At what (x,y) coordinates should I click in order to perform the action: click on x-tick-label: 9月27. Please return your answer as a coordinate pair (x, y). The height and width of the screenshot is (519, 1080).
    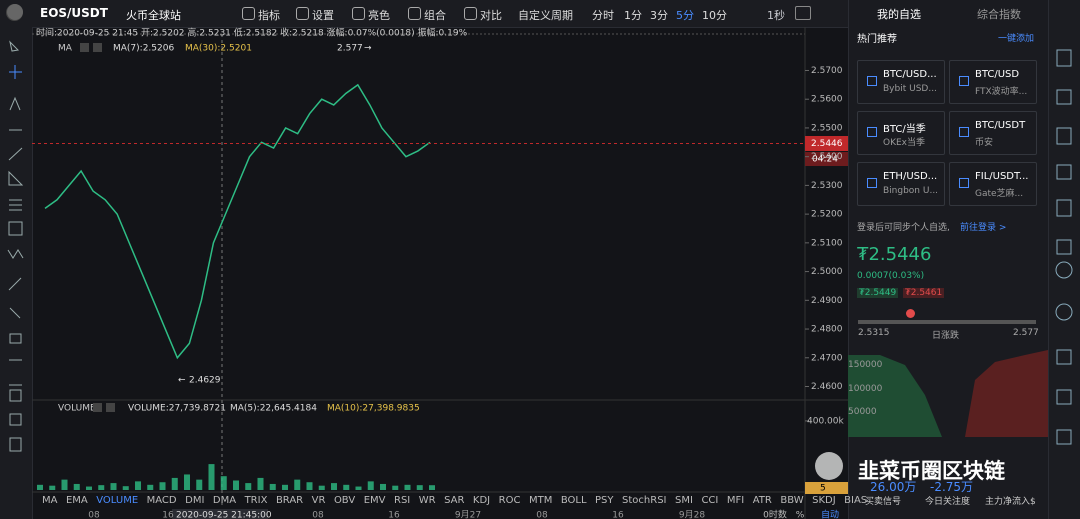
    Looking at the image, I should click on (468, 514).